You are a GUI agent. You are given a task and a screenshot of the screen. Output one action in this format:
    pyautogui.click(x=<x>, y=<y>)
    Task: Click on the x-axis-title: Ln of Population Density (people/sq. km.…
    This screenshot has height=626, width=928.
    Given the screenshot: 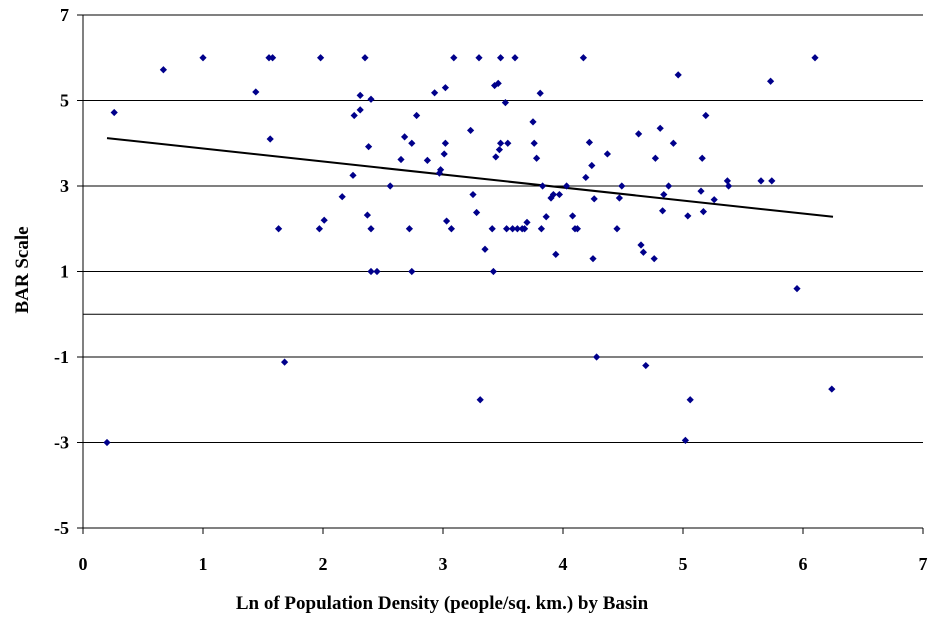 What is the action you would take?
    pyautogui.click(x=442, y=603)
    